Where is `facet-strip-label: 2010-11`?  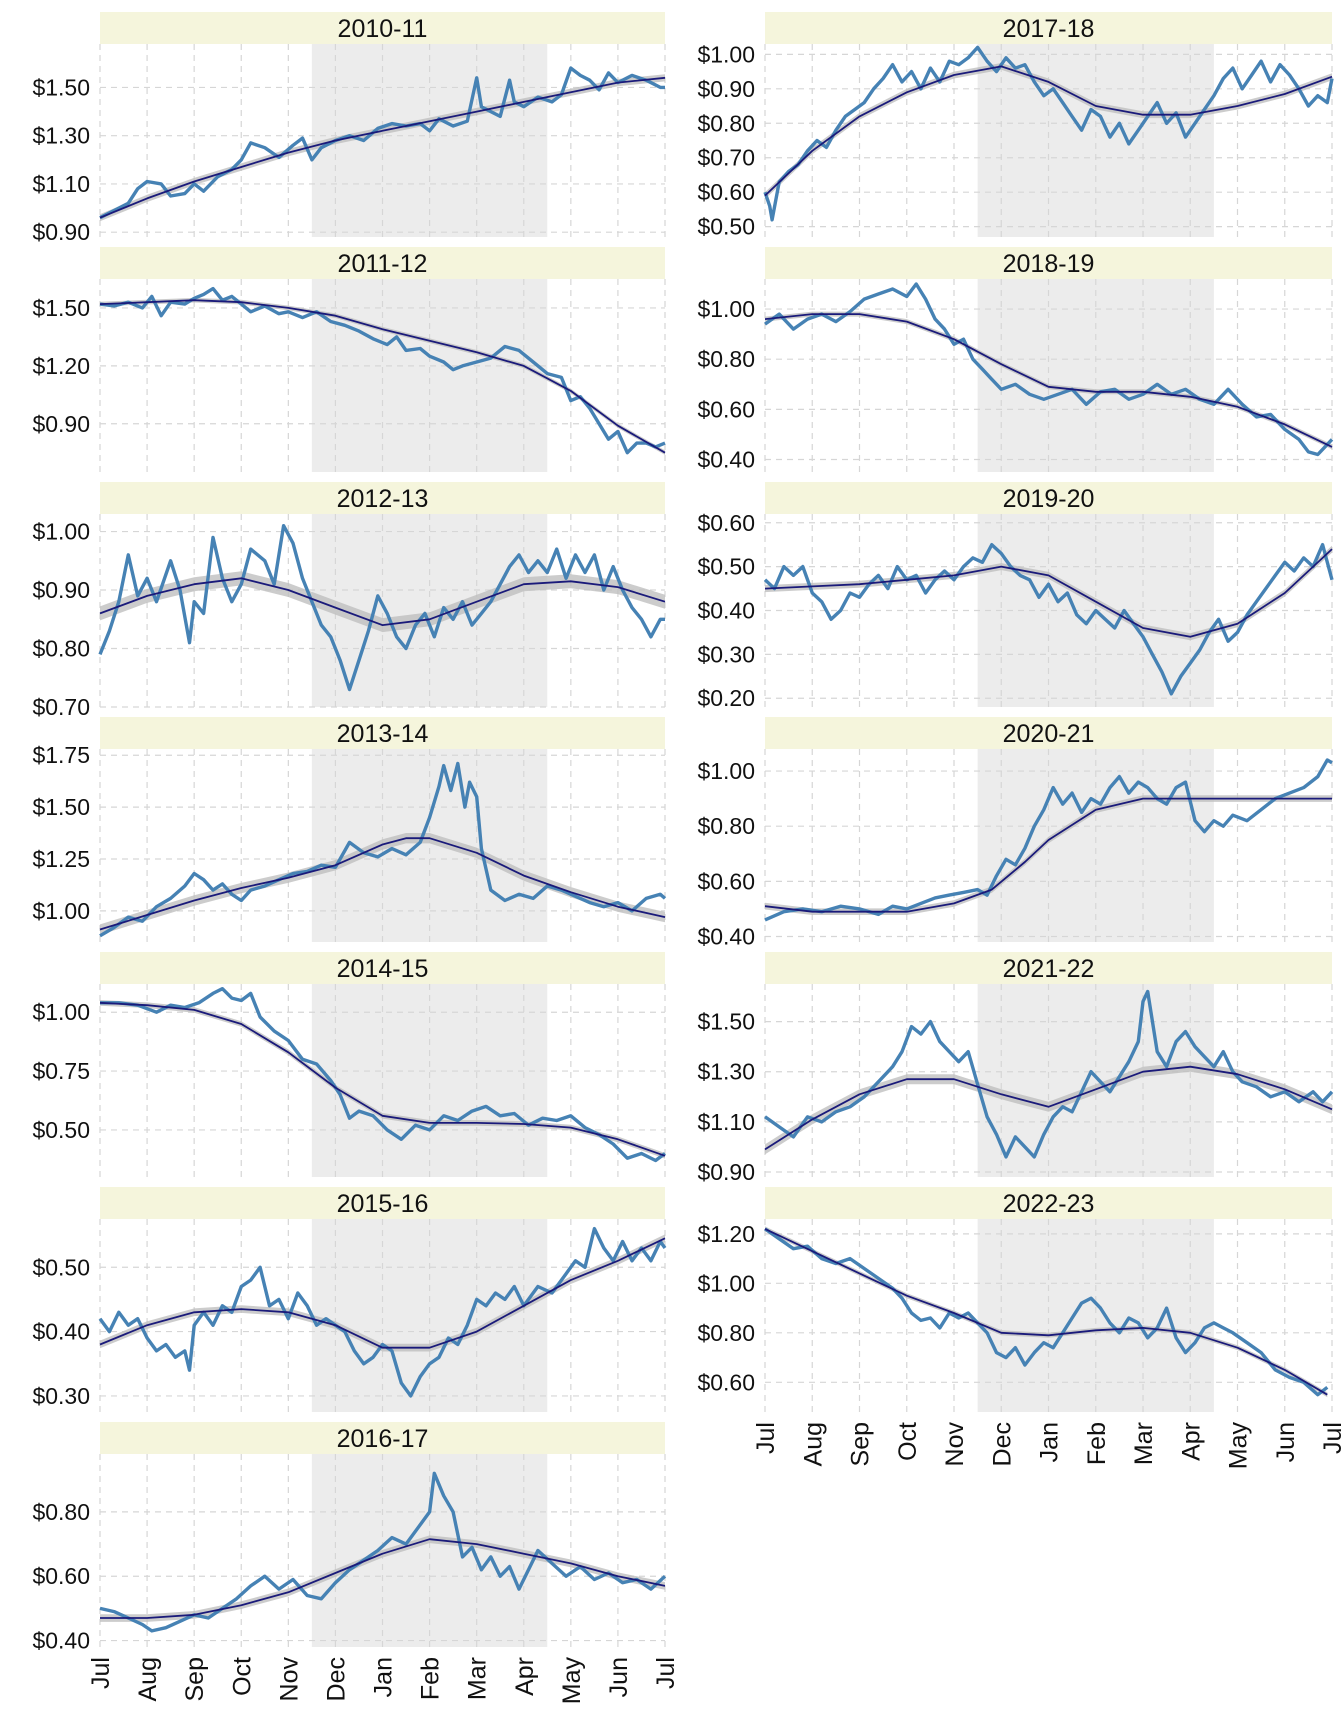 facet-strip-label: 2010-11 is located at coordinates (383, 29).